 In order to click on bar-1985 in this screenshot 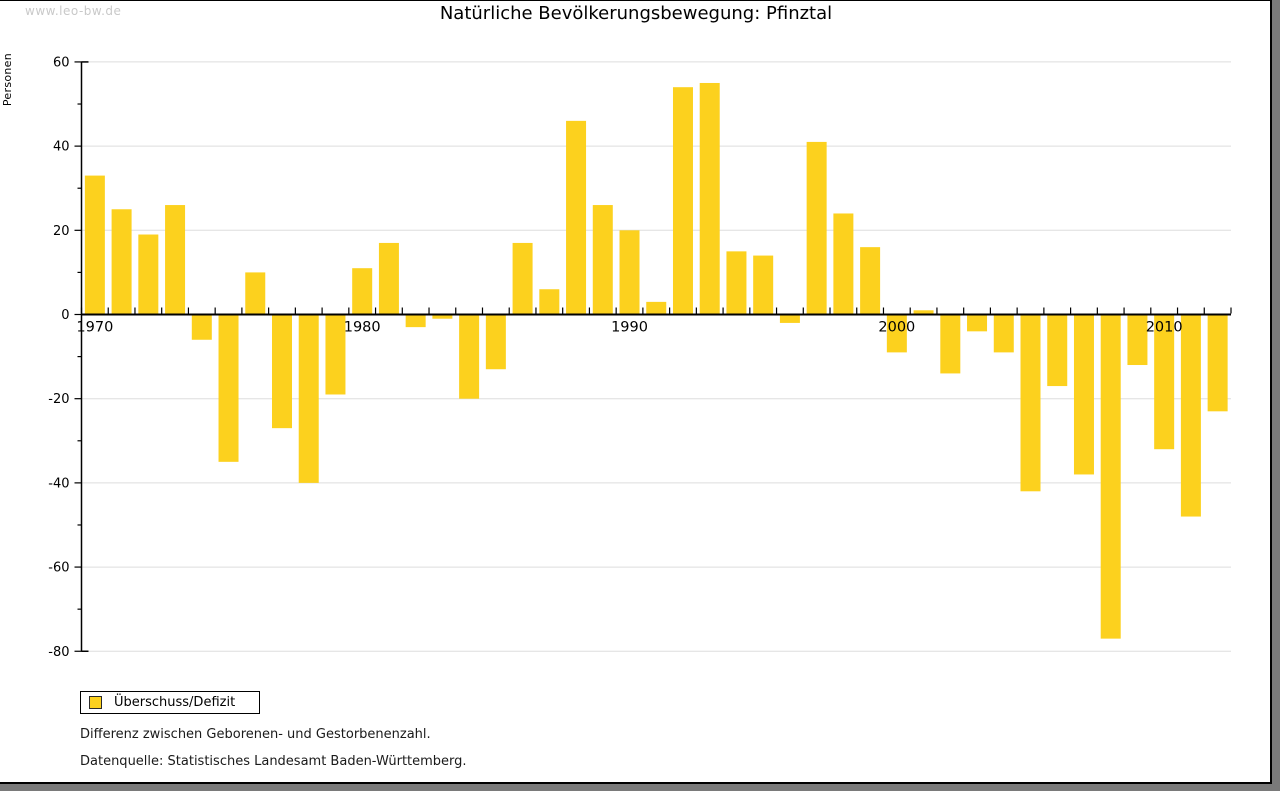, I will do `click(495, 342)`.